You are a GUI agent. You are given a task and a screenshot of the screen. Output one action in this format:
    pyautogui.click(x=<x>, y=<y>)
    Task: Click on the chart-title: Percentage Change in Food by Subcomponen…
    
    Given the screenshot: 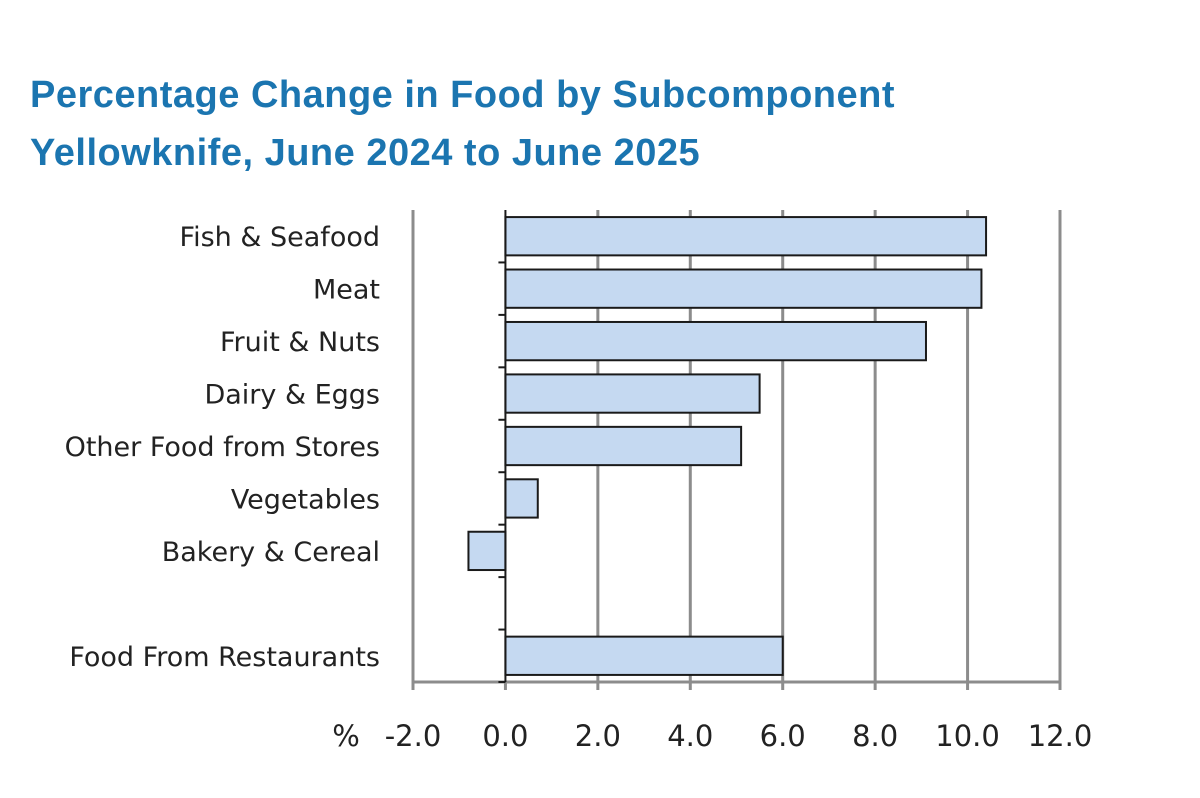 What is the action you would take?
    pyautogui.click(x=462, y=124)
    